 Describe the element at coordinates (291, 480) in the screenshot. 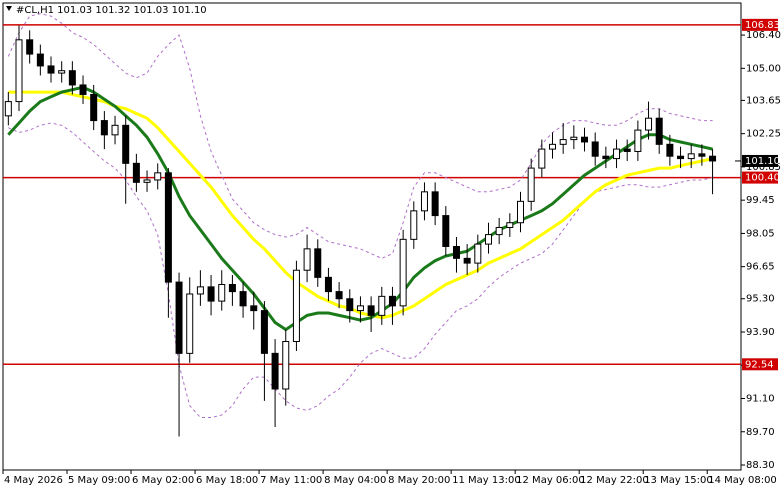

I see `x-tick-label: 7 May 11:00` at that location.